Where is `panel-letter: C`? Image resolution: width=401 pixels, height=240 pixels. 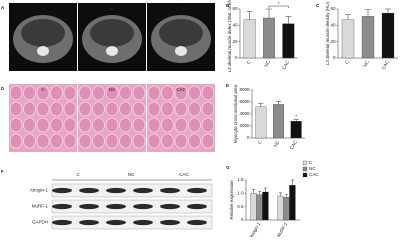
panel-letter: C is located at coordinates (318, 5).